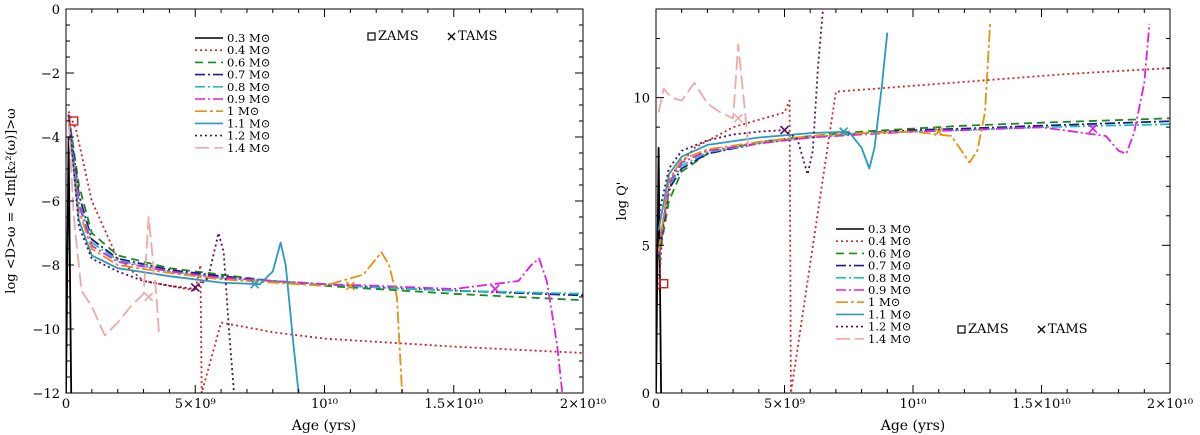 This screenshot has height=435, width=1200. What do you see at coordinates (46, 330) in the screenshot?
I see `y-tick-label: −10` at bounding box center [46, 330].